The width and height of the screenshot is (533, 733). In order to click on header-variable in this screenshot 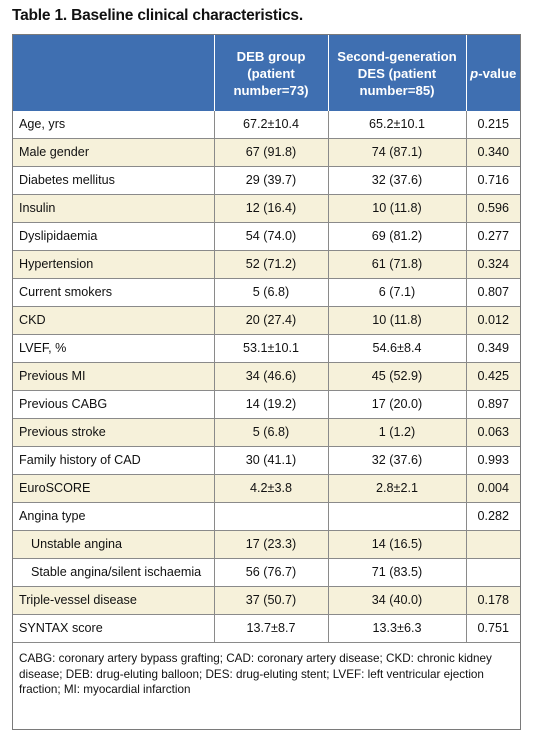, I will do `click(114, 73)`.